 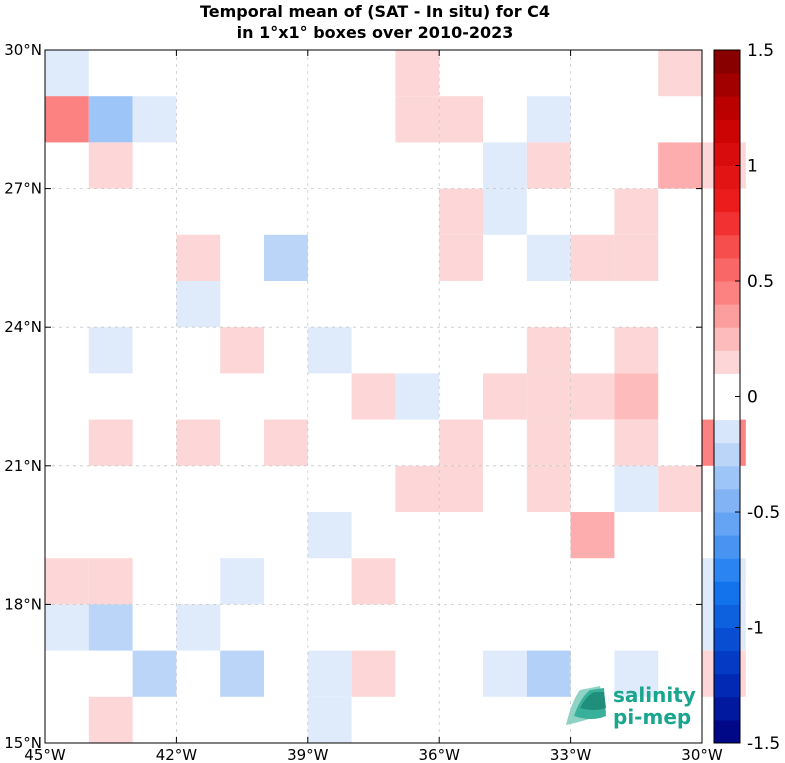 I want to click on logo-line-2: pi-mep, so click(x=652, y=717).